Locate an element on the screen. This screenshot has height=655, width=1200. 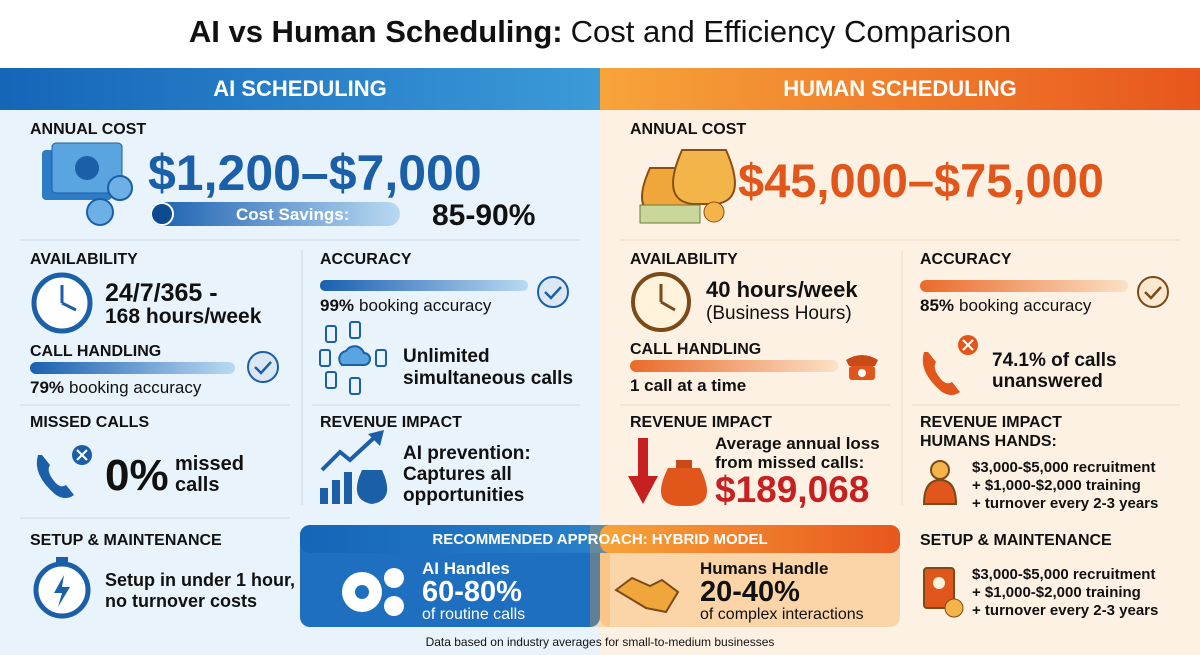
human-header: HUMAN SCHEDULING is located at coordinates (899, 88).